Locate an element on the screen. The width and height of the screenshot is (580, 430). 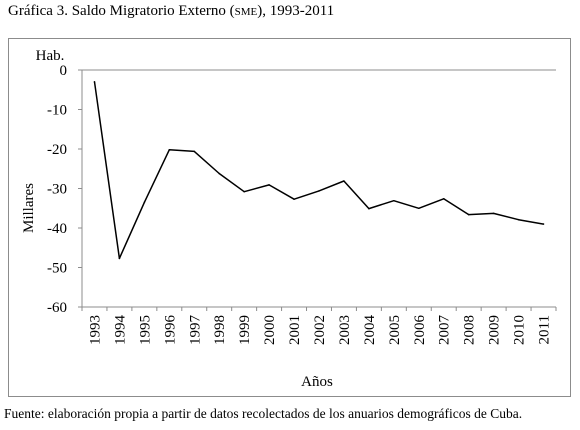
x-tick-label: 1995 is located at coordinates (145, 330).